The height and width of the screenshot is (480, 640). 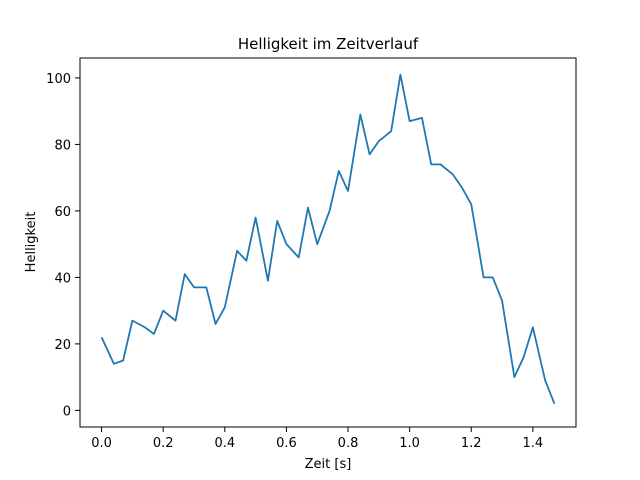 What do you see at coordinates (328, 464) in the screenshot?
I see `x-axis-label: Zeit [s]` at bounding box center [328, 464].